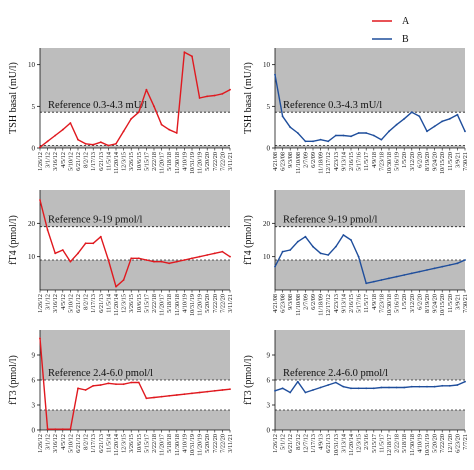  What do you see at coordinates (305, 443) in the screenshot?
I see `x-tick-label: 12/7/12` at bounding box center [305, 443].